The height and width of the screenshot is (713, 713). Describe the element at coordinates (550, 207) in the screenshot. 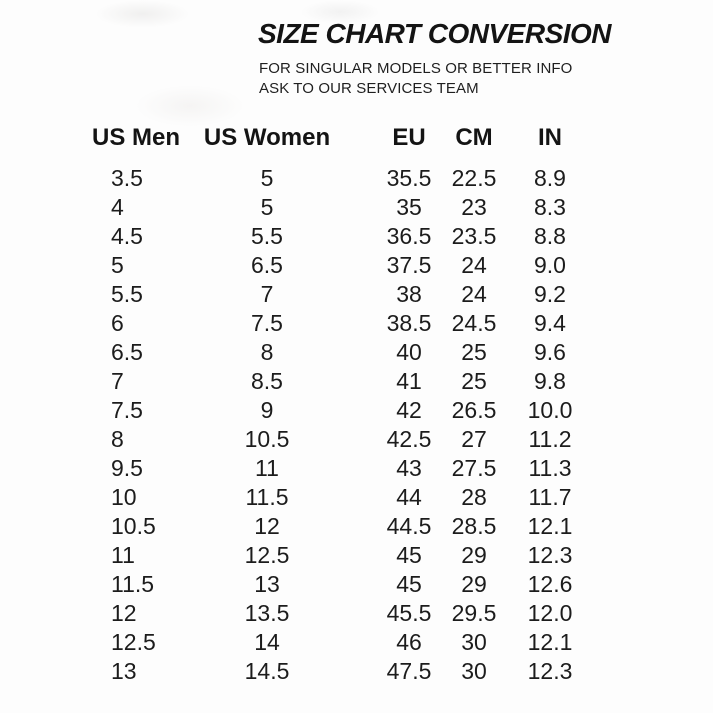

I see `table-cell: 8.3` at that location.